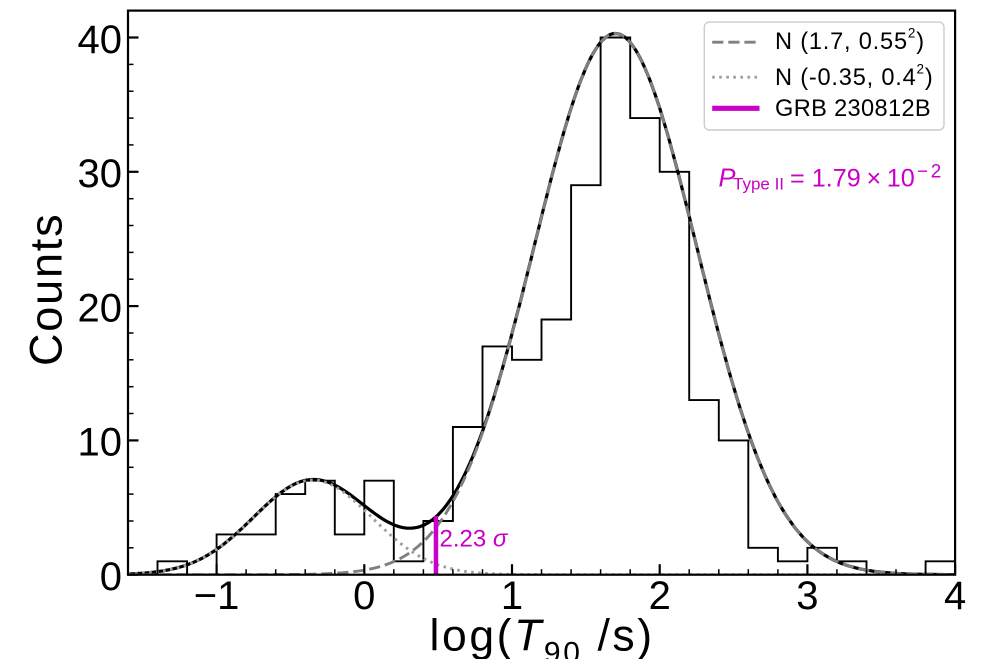 Image resolution: width=981 pixels, height=659 pixels. What do you see at coordinates (930, 172) in the screenshot?
I see `svg-text: −2` at bounding box center [930, 172].